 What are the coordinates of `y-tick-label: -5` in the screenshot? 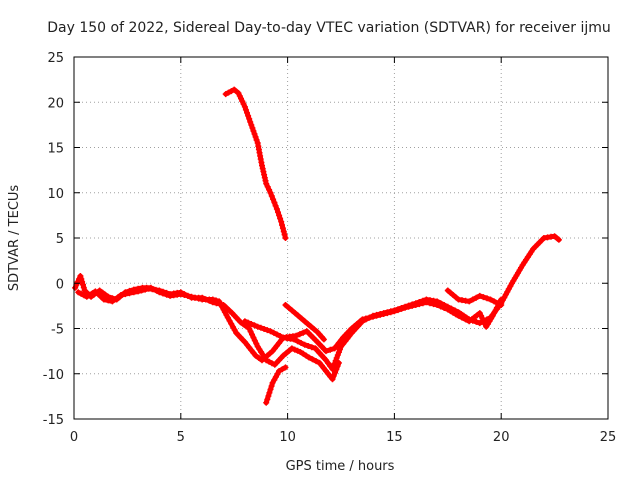 It's located at (57, 330).